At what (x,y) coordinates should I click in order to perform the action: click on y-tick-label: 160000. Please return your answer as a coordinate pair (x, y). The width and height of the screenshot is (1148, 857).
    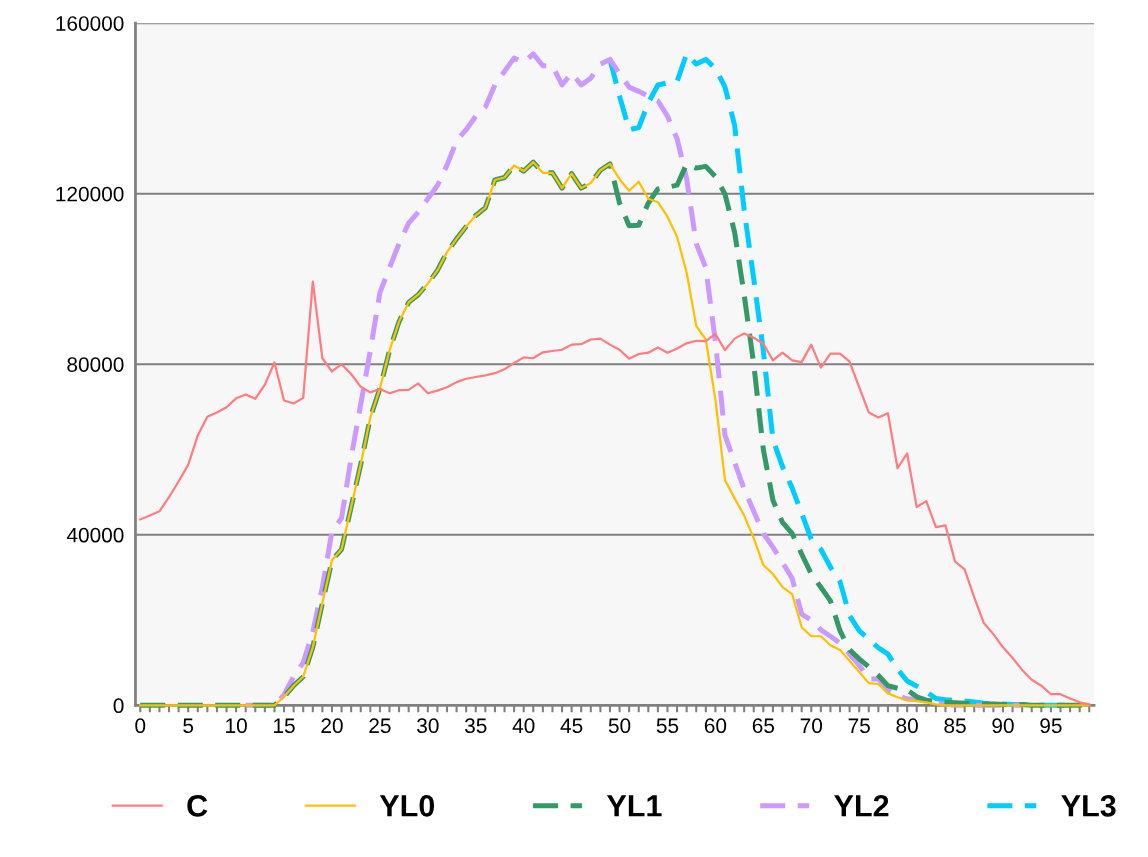
    Looking at the image, I should click on (90, 23).